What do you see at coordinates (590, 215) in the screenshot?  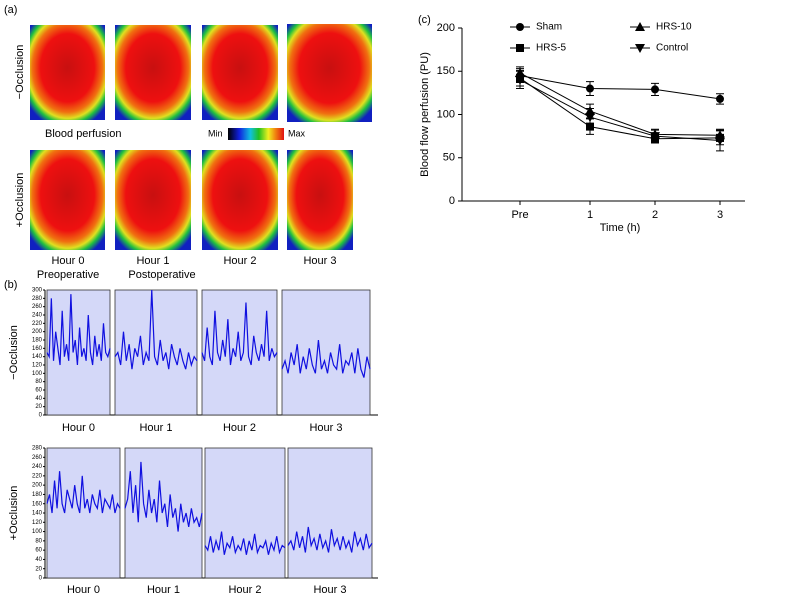 I see `x-tick-label: 1` at bounding box center [590, 215].